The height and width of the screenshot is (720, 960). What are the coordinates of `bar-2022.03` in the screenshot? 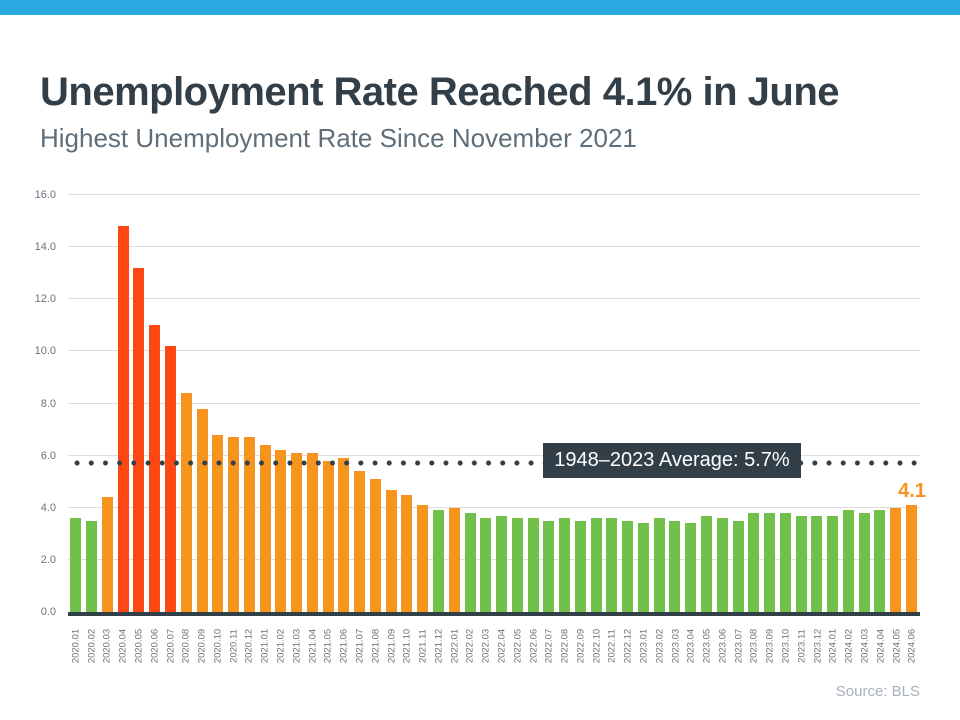 It's located at (486, 565).